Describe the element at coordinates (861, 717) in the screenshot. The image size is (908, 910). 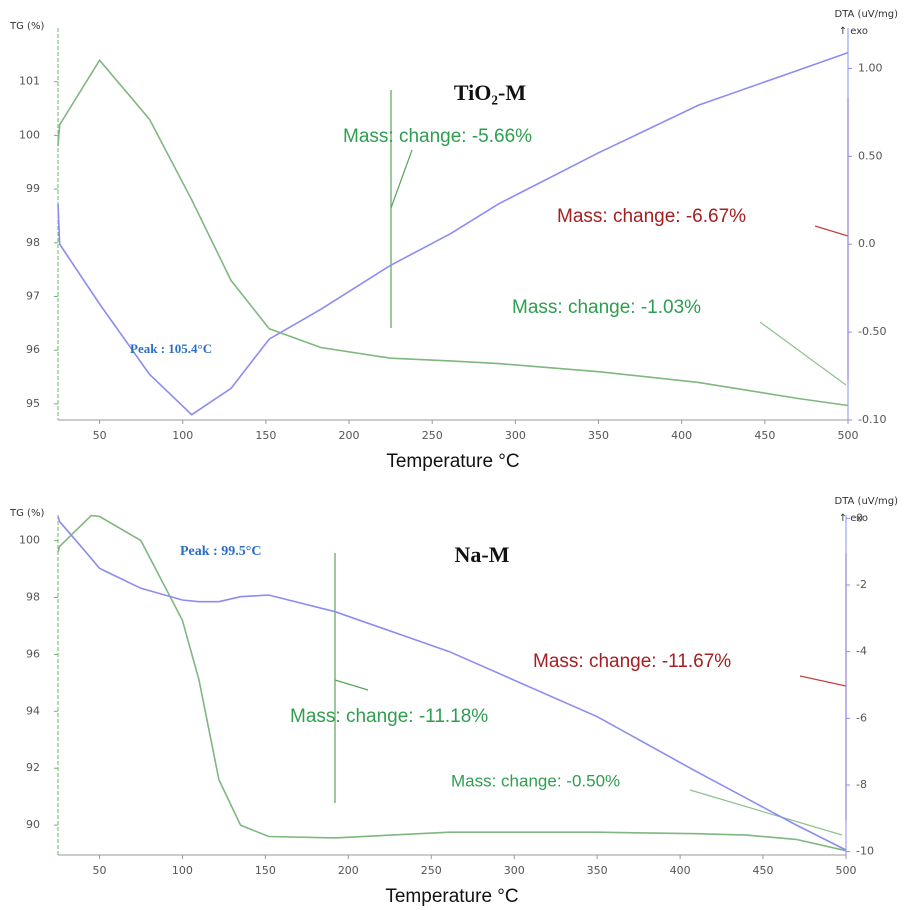
I see `y2-tick-label: -6` at that location.